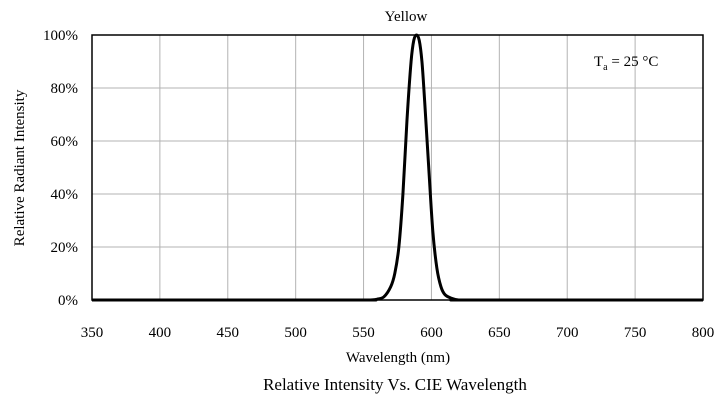  What do you see at coordinates (228, 333) in the screenshot?
I see `x-tick-label: 450` at bounding box center [228, 333].